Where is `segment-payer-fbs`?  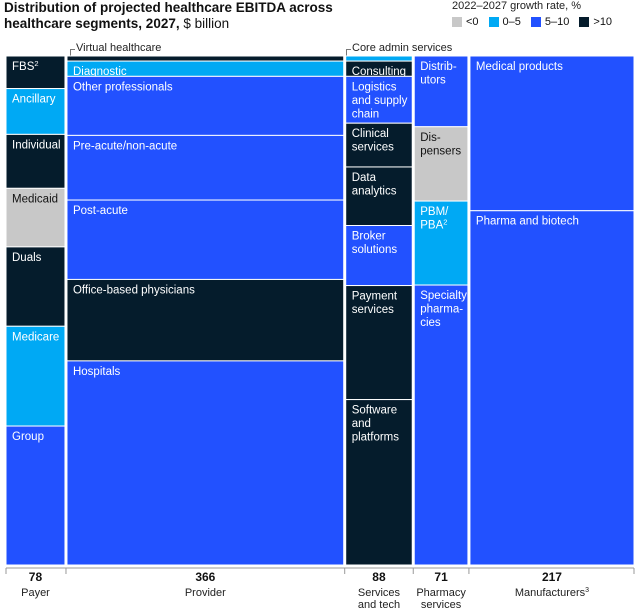
segment-payer-fbs is located at coordinates (35, 72).